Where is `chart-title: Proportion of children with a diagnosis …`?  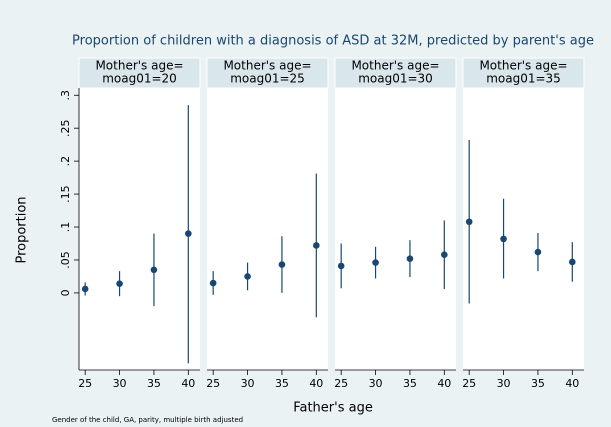 chart-title: Proportion of children with a diagnosis … is located at coordinates (333, 41).